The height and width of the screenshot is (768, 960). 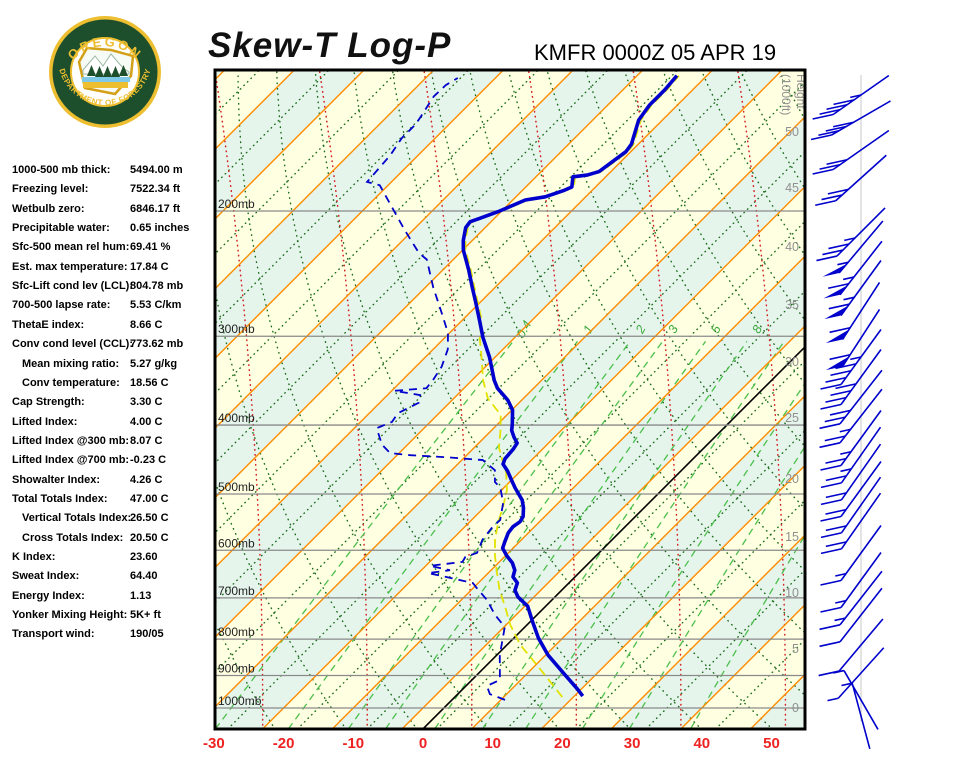 What do you see at coordinates (56, 479) in the screenshot?
I see `index-label: Showalter Index:` at bounding box center [56, 479].